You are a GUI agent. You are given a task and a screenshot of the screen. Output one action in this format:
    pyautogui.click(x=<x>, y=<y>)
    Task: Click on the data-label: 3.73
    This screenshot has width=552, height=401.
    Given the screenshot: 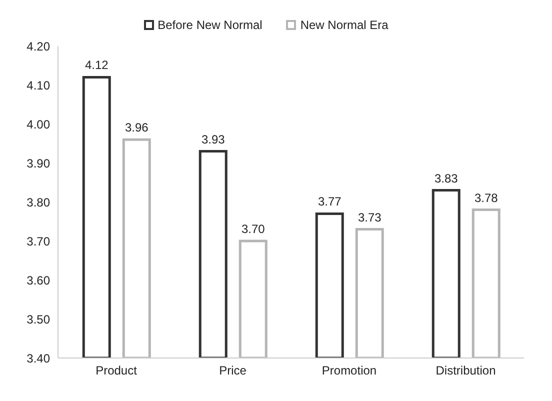 What is the action you would take?
    pyautogui.click(x=370, y=217)
    